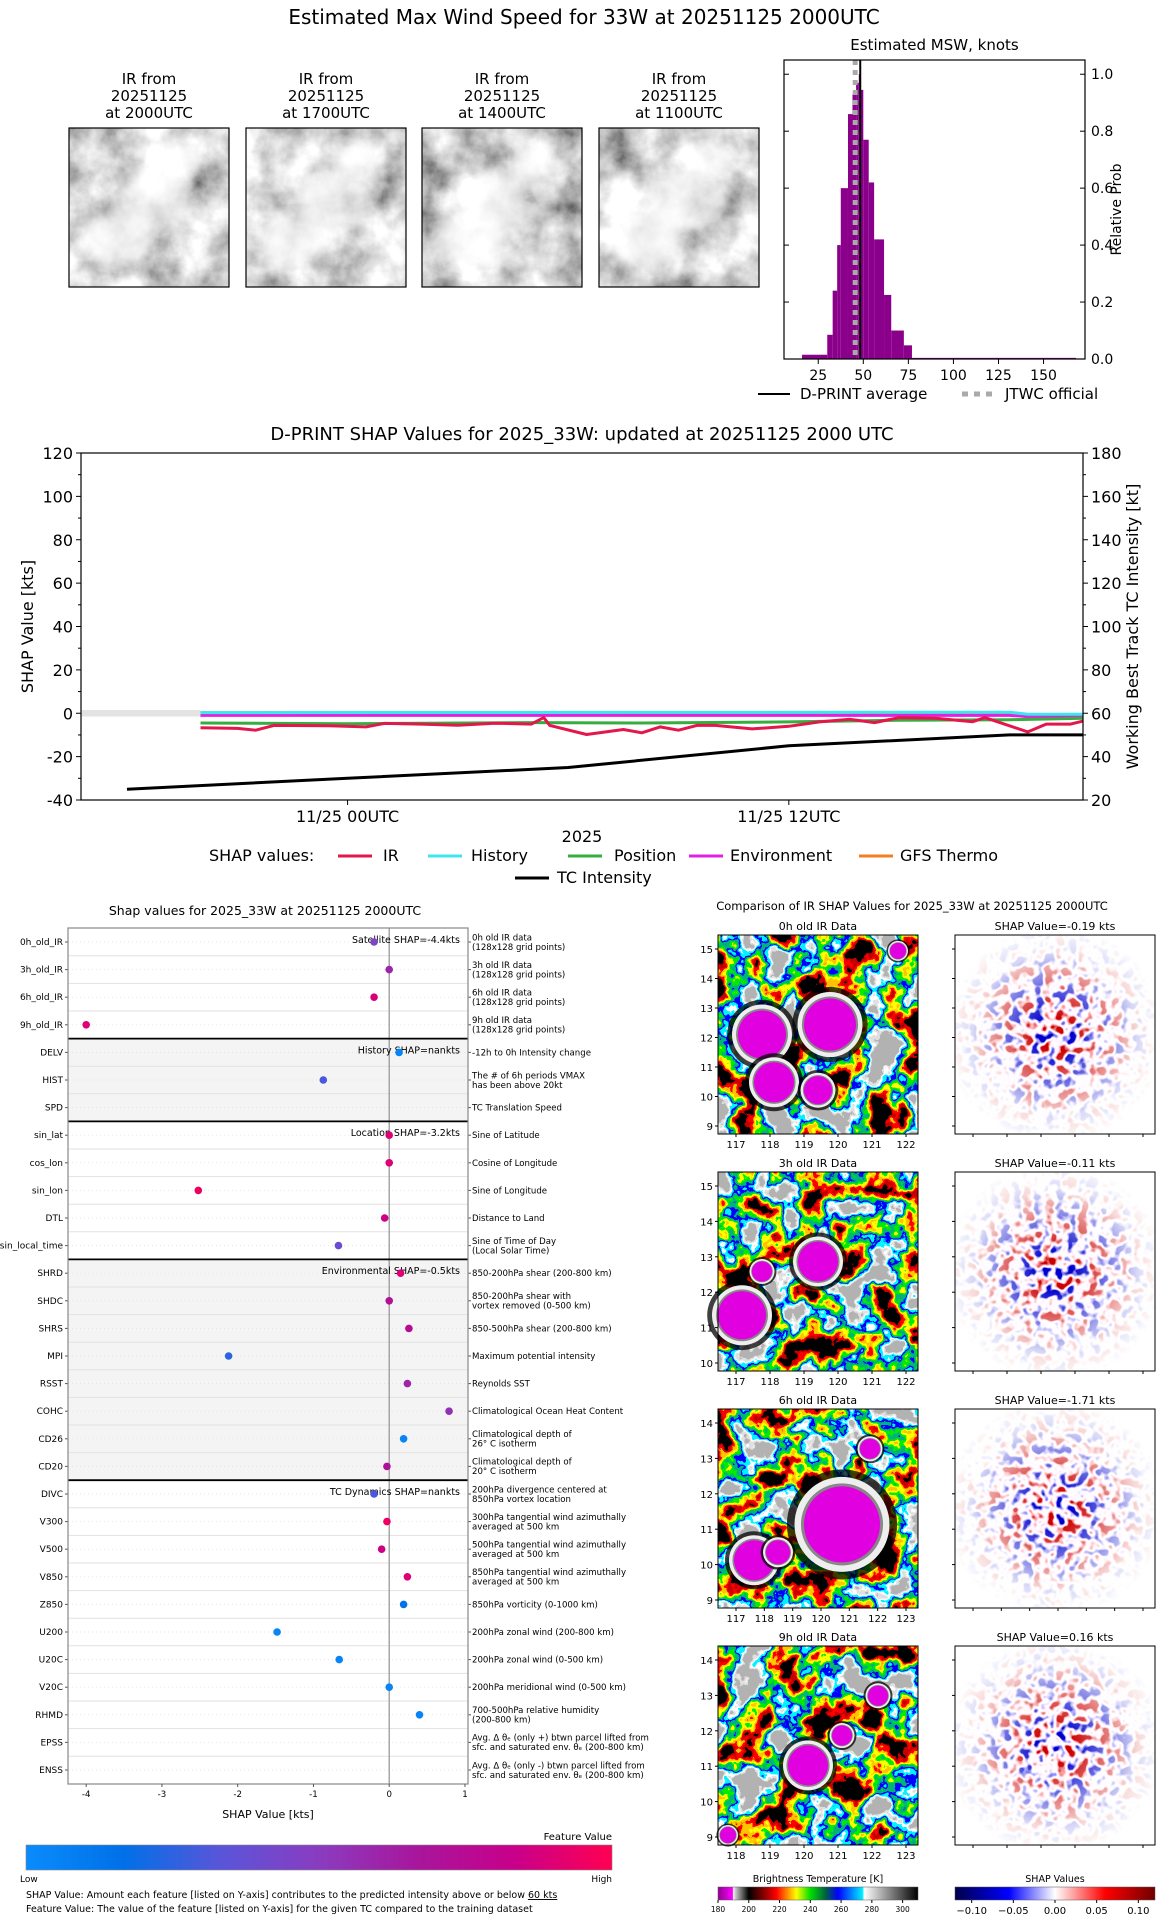 This screenshot has height=1920, width=1168. Describe the element at coordinates (514, 1242) in the screenshot. I see `feature-description: Sine of Time of Day` at that location.